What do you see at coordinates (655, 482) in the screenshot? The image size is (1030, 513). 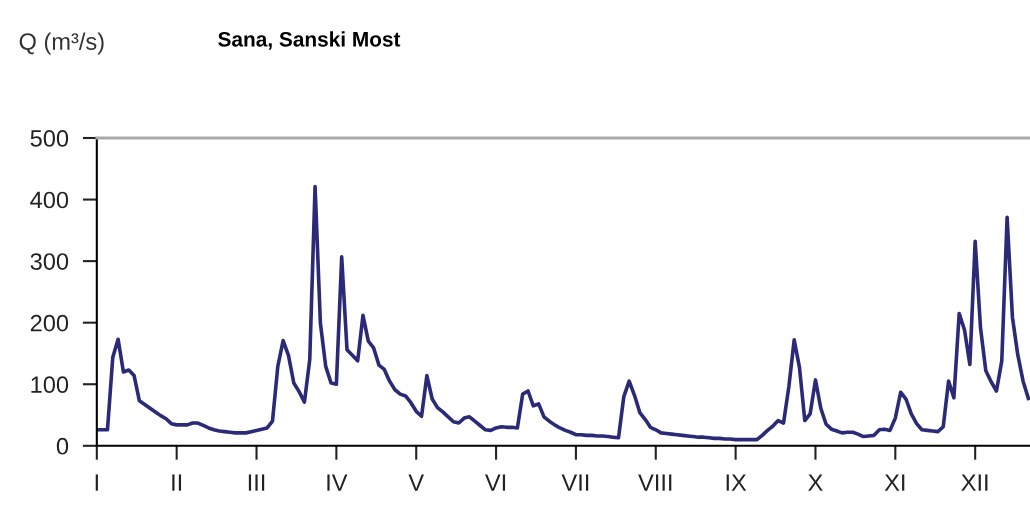 I see `x-tick-label: VIII` at bounding box center [655, 482].